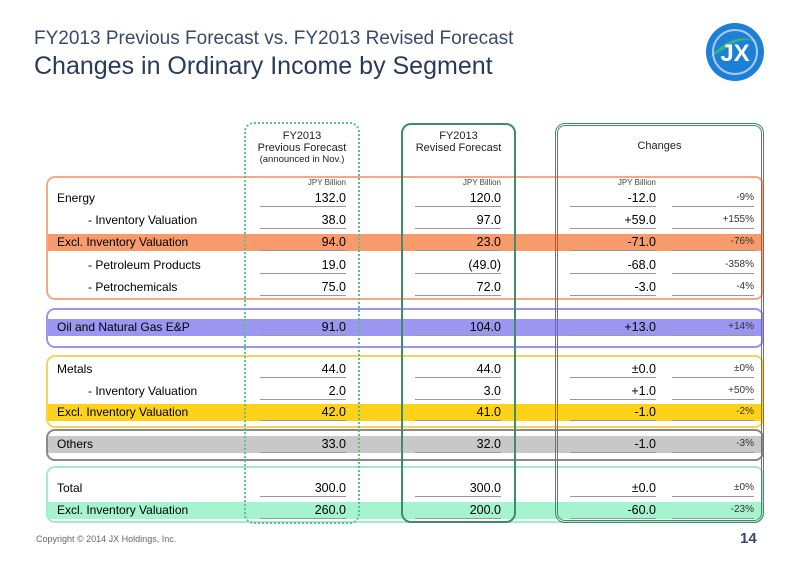  Describe the element at coordinates (739, 264) in the screenshot. I see `change-percent: -358%` at that location.